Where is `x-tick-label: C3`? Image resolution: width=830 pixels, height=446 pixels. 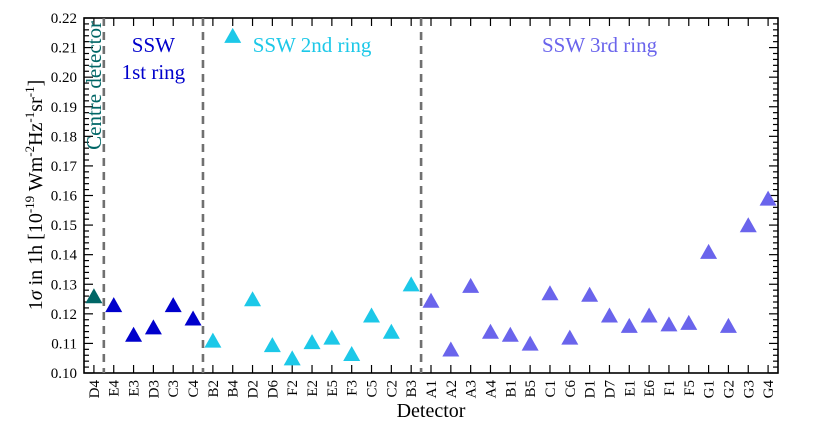 x-tick-label: C3 is located at coordinates (174, 389).